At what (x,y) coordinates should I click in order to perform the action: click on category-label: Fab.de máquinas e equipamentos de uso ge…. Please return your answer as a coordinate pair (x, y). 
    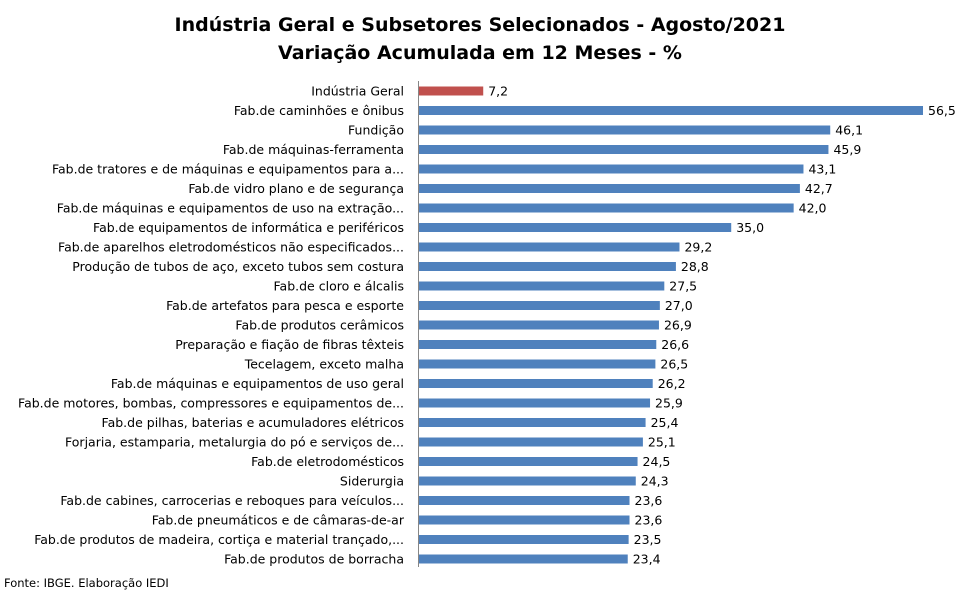
    Looking at the image, I should click on (257, 383).